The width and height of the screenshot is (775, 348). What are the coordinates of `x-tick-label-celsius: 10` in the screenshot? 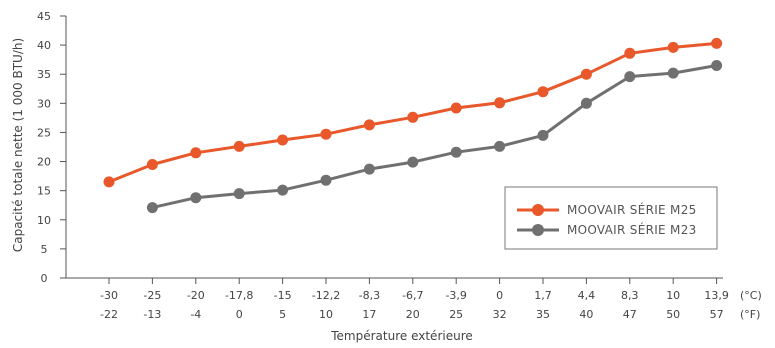 It's located at (673, 295).